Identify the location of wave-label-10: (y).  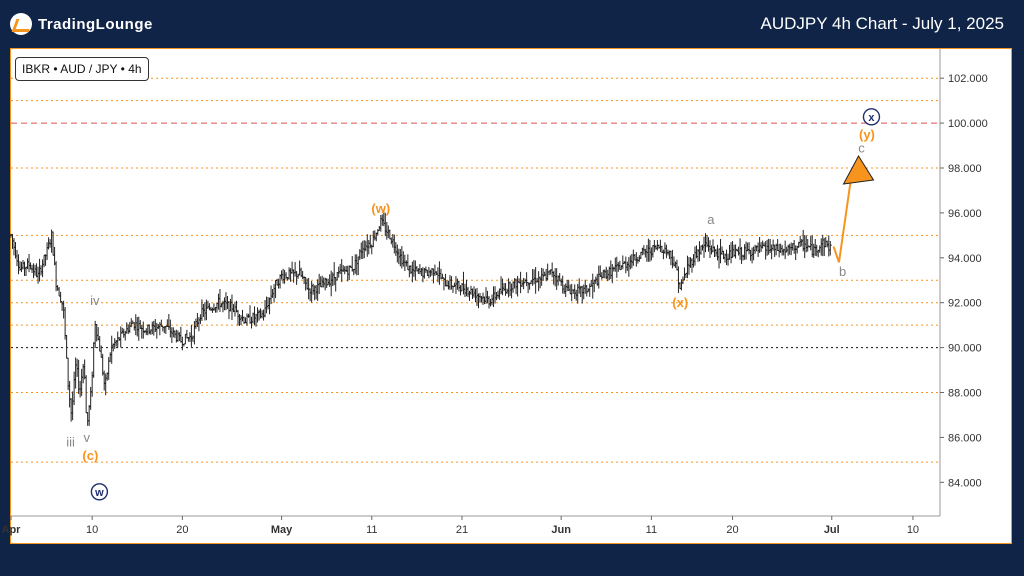
(867, 134).